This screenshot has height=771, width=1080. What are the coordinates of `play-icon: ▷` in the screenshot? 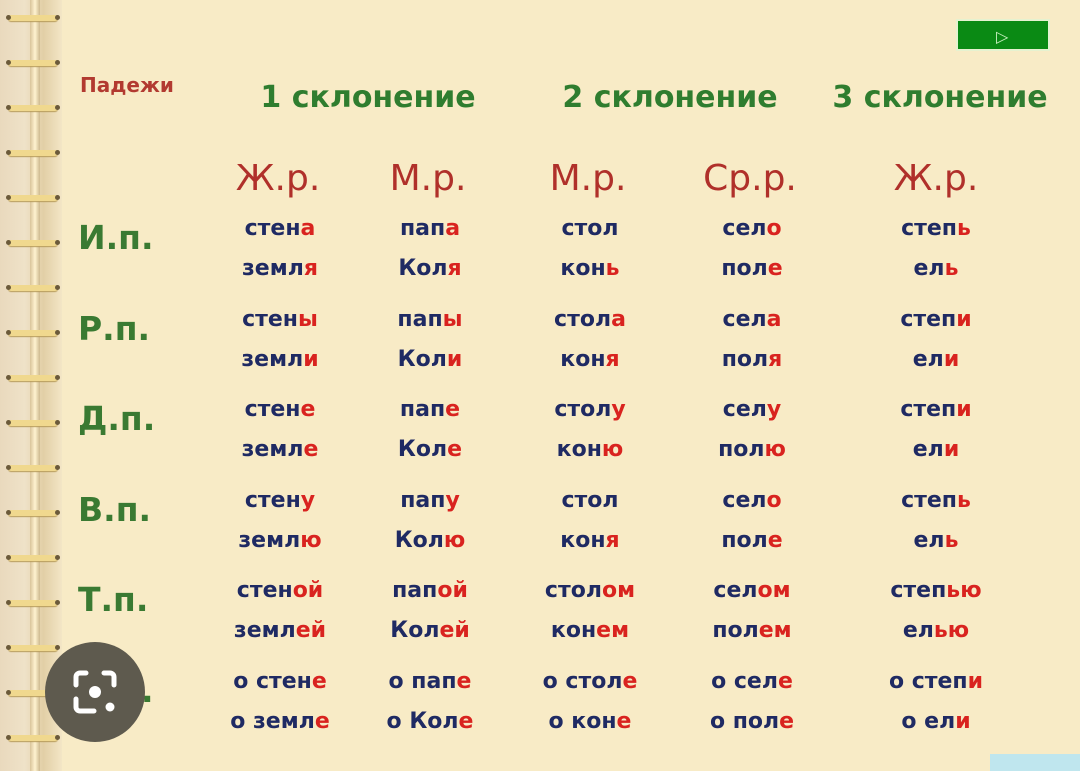 It's located at (1002, 36).